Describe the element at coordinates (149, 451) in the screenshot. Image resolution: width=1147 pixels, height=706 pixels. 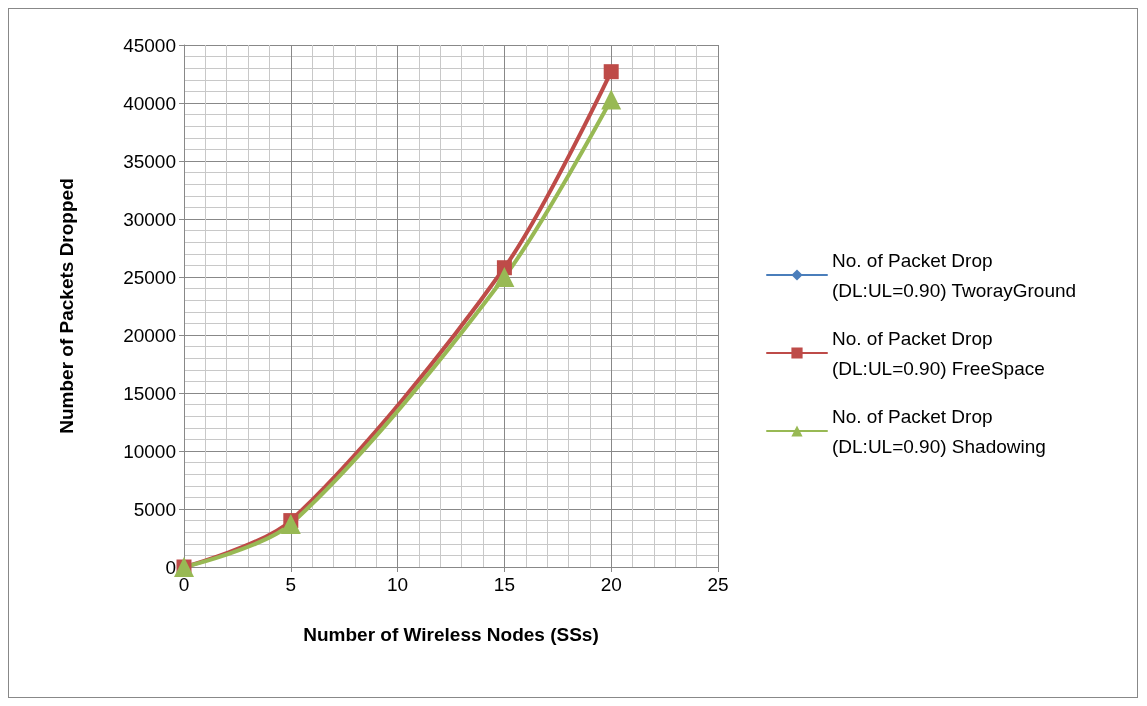
I see `y-tick-label: 10000` at that location.